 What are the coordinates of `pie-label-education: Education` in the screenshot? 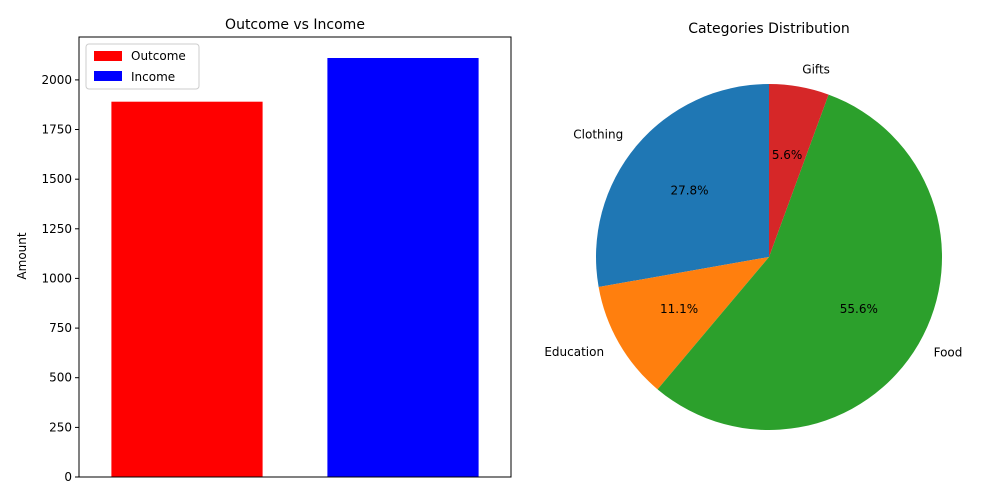 It's located at (574, 352).